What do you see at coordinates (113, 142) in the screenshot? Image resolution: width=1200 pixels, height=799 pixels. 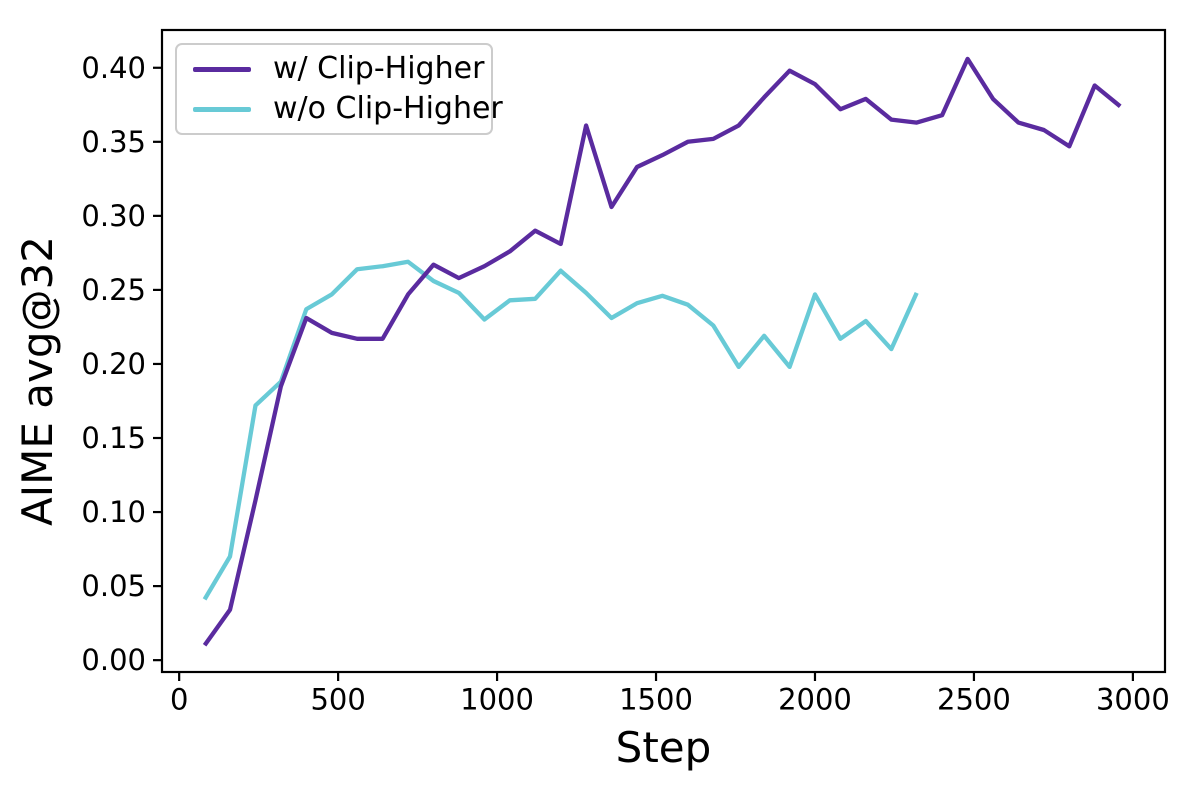 I see `y-tick-label: 0.35` at bounding box center [113, 142].